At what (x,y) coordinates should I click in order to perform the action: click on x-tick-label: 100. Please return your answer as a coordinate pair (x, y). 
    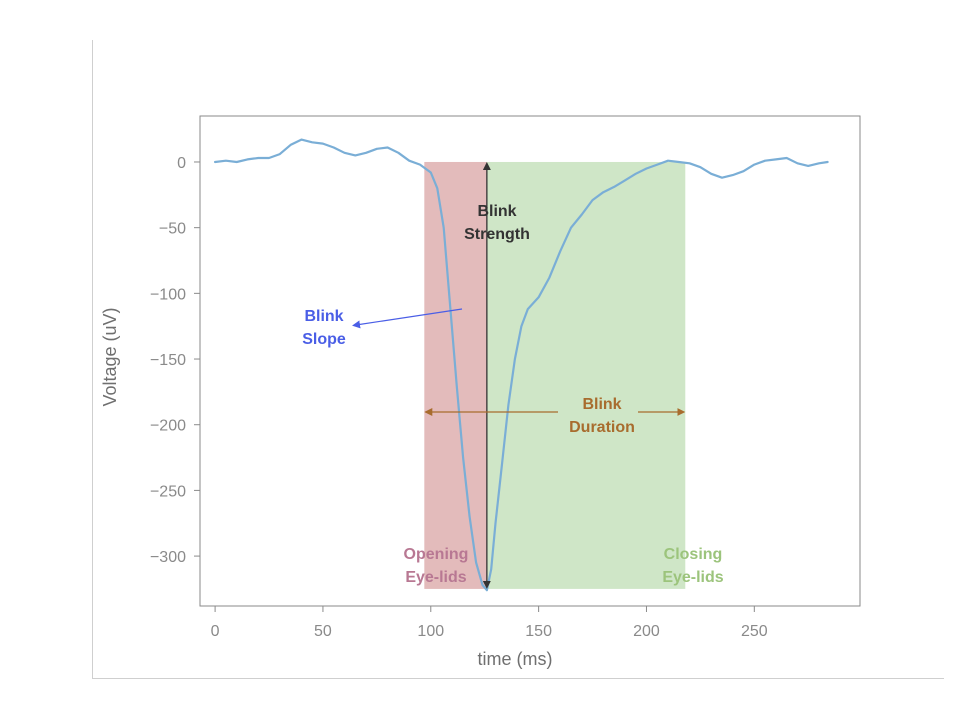
    Looking at the image, I should click on (430, 631).